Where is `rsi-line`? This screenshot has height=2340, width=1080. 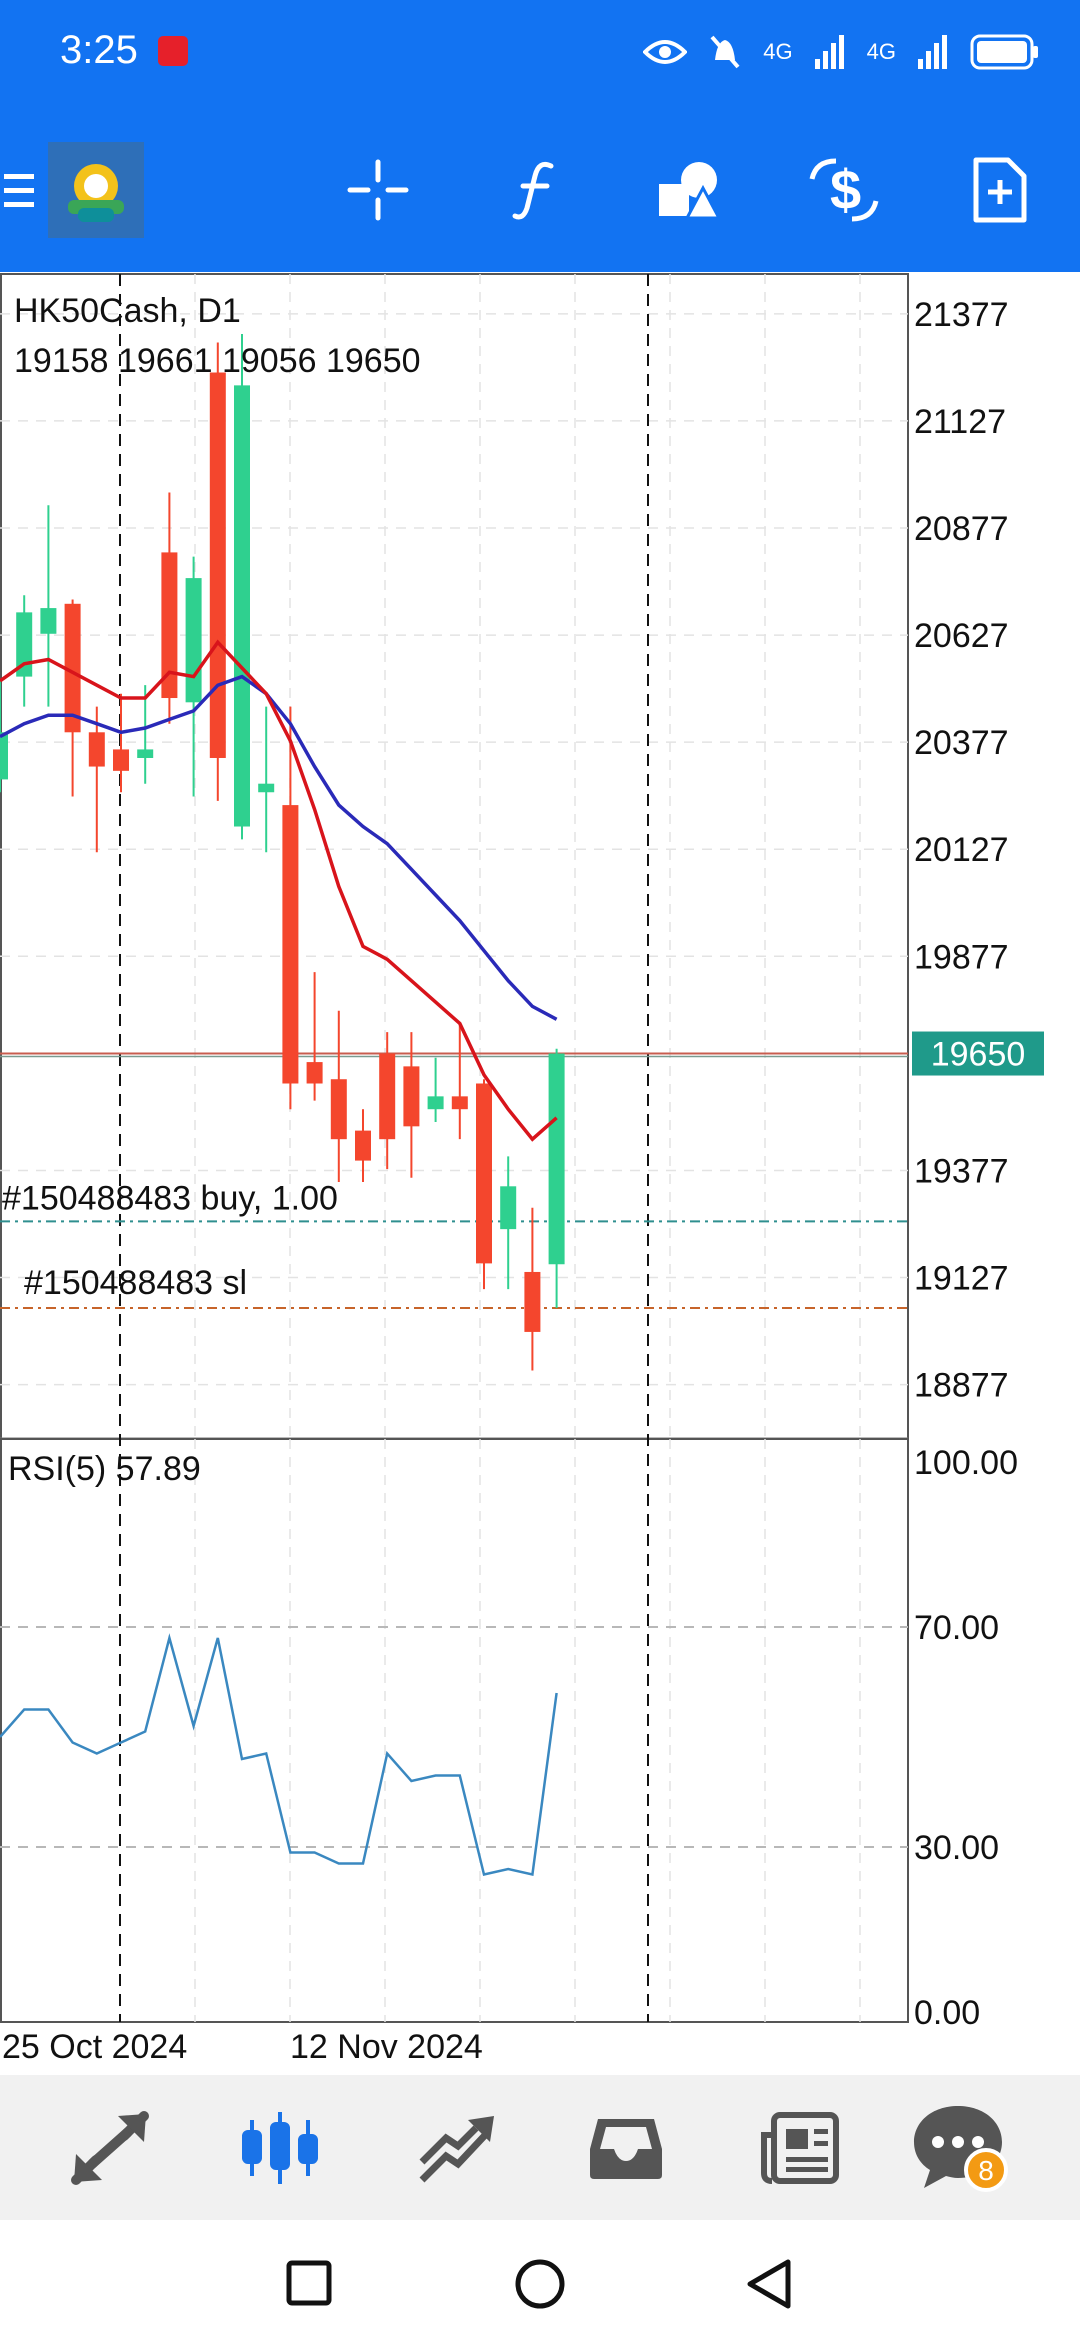
rsi-line is located at coordinates (279, 1755).